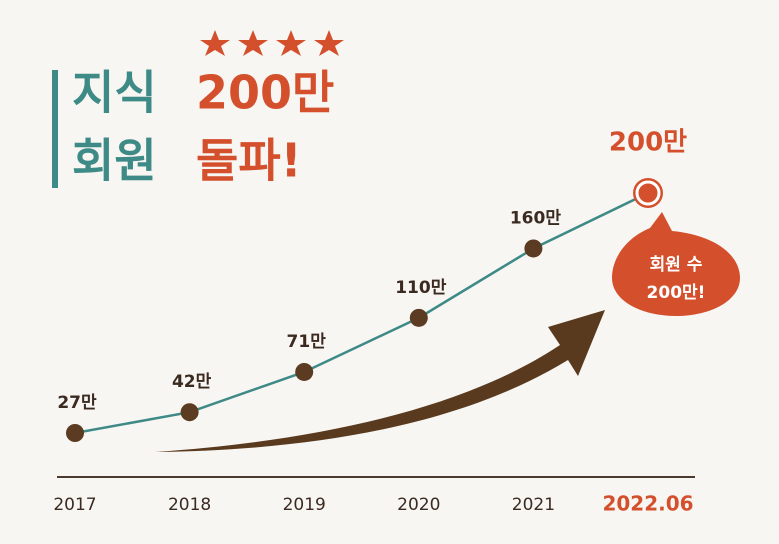 The width and height of the screenshot is (779, 544). I want to click on callout-bubble, so click(676, 264).